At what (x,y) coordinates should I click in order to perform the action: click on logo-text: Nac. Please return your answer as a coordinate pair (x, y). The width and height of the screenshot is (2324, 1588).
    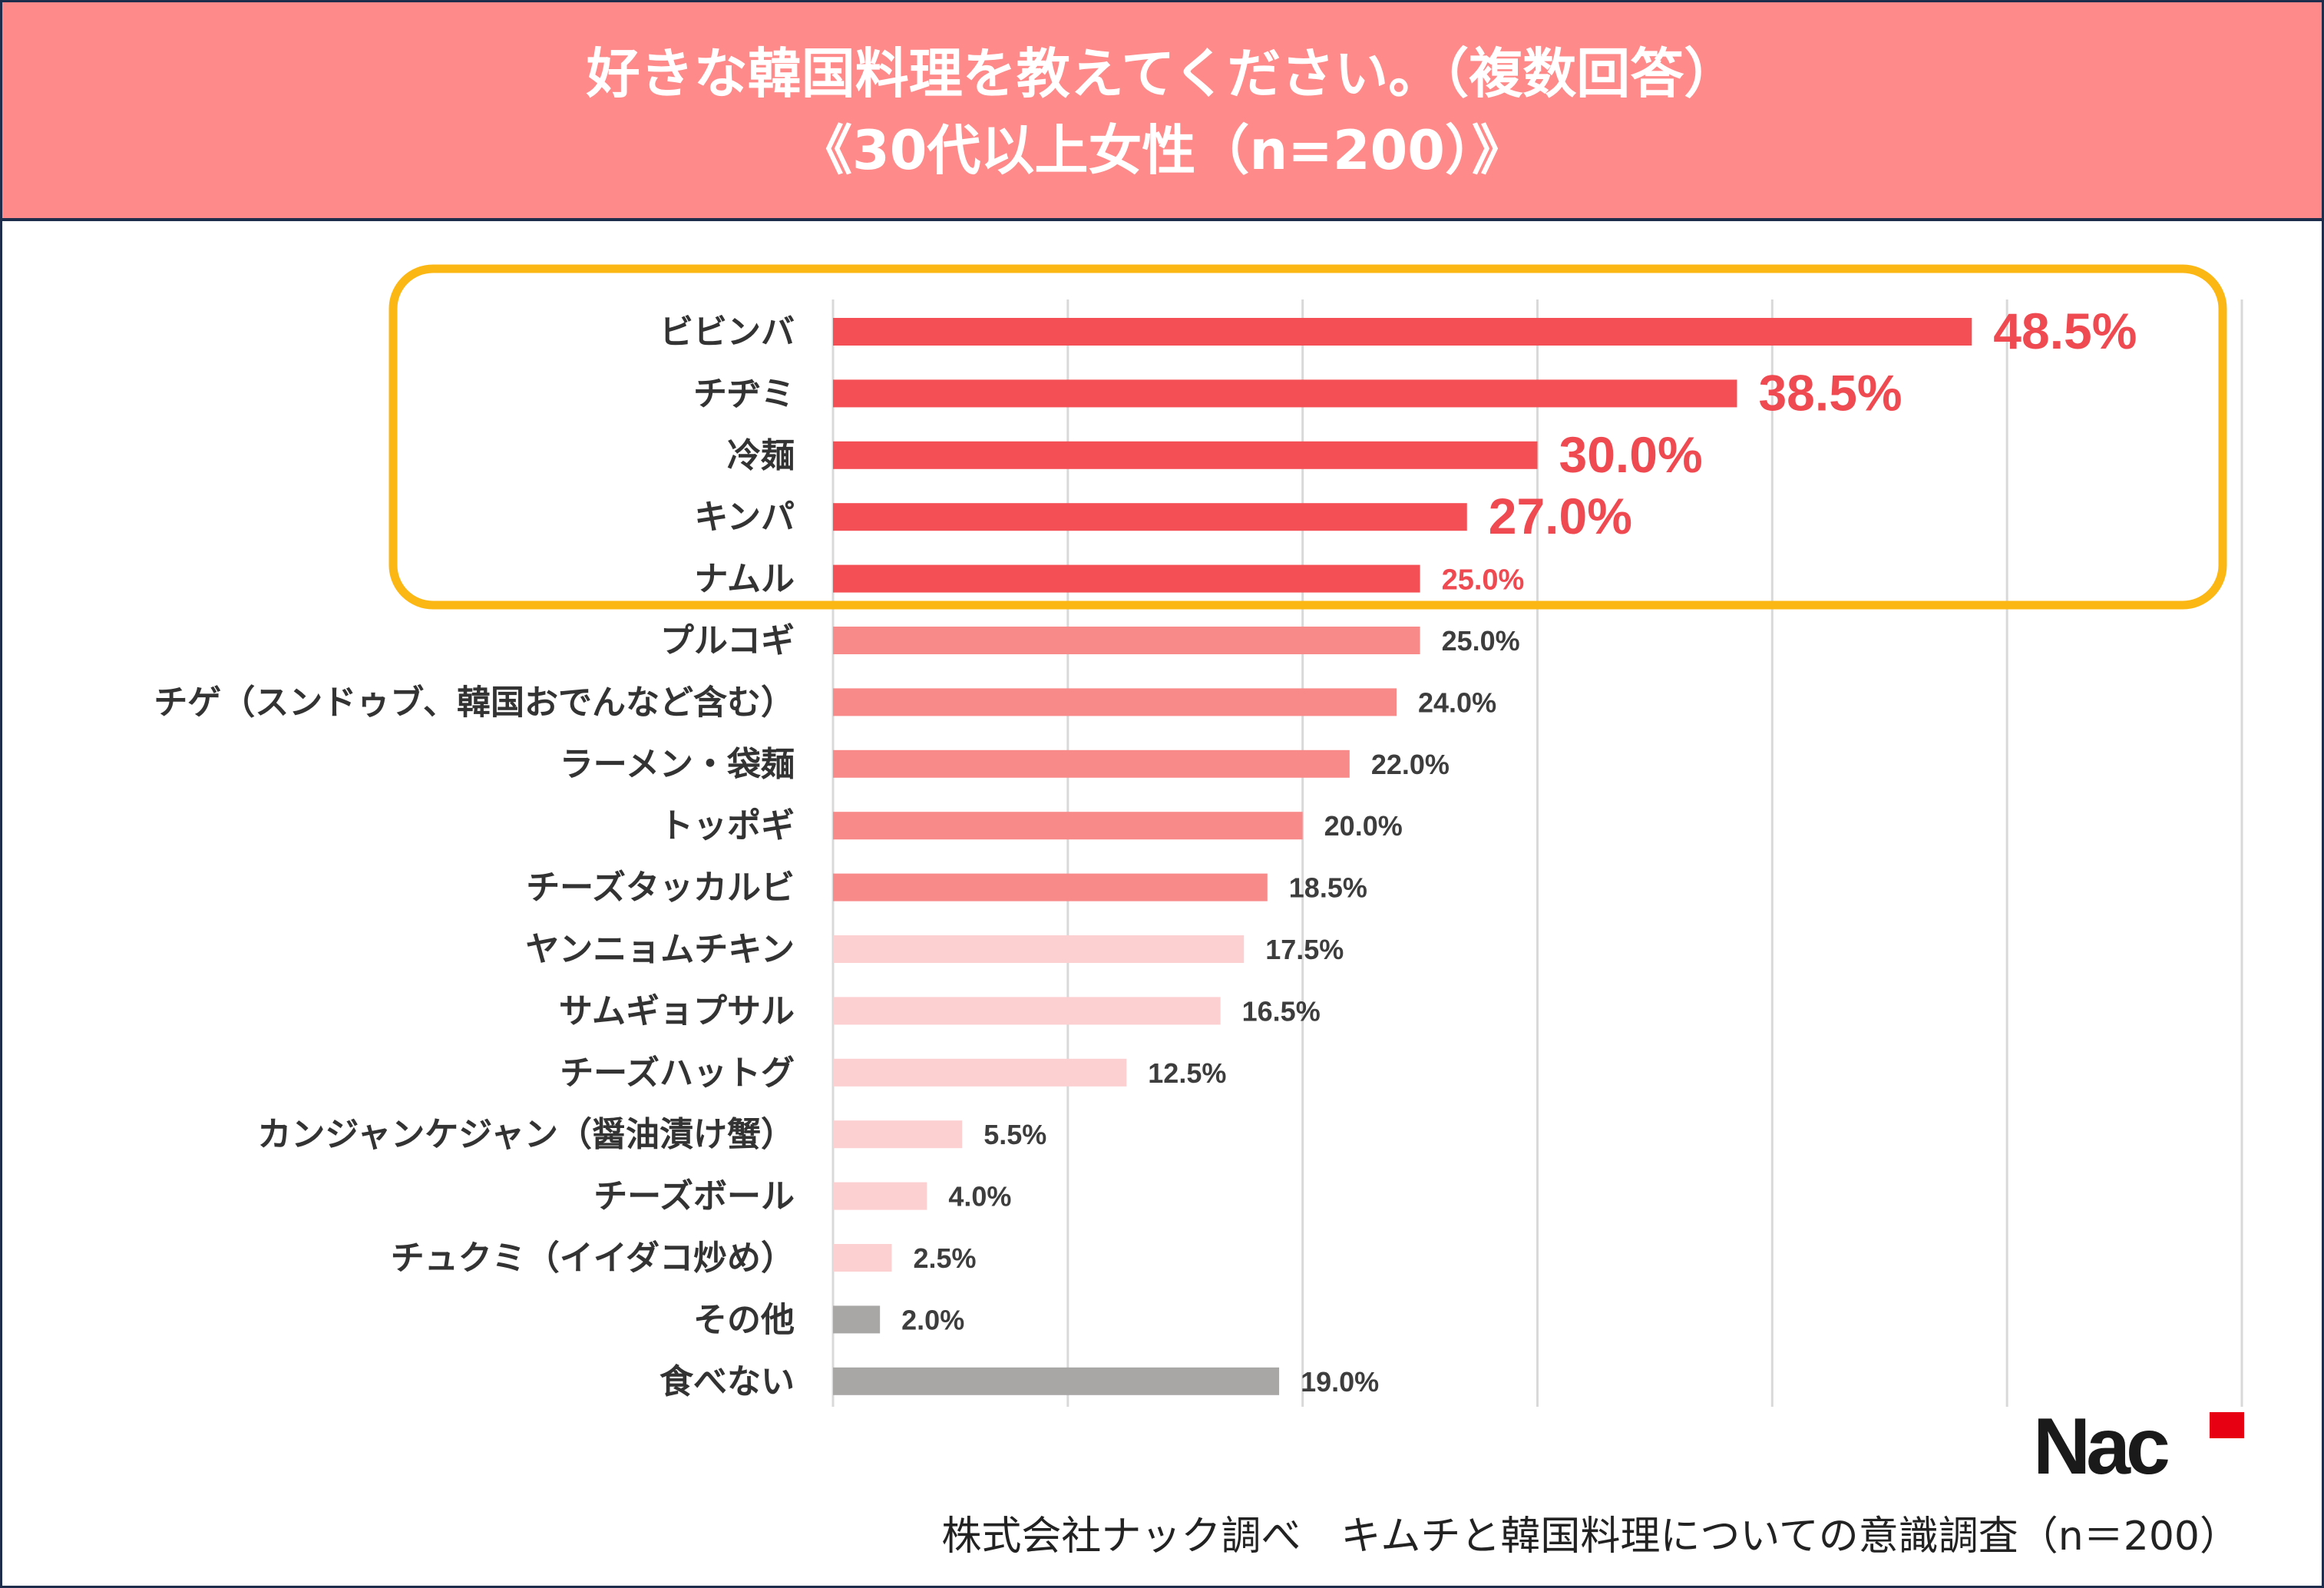
    Looking at the image, I should click on (2100, 1443).